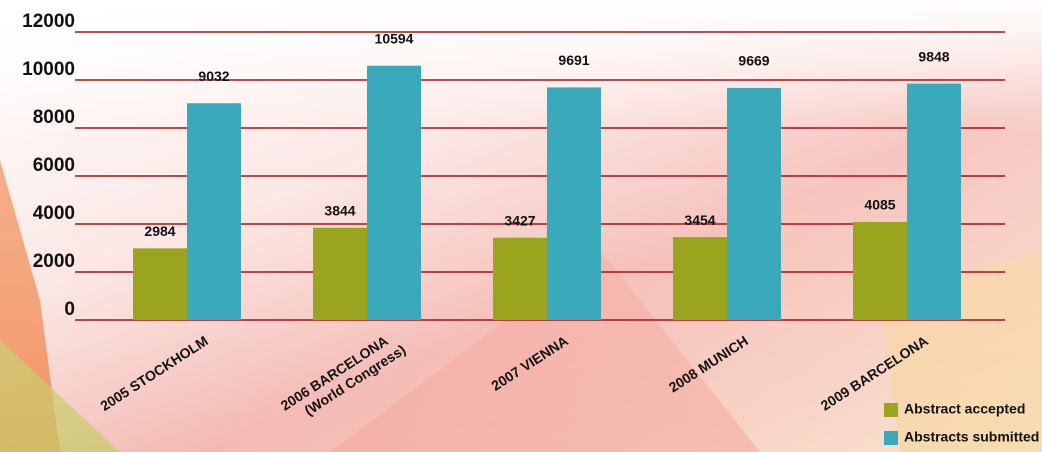  Describe the element at coordinates (213, 76) in the screenshot. I see `value-label: 9032` at that location.